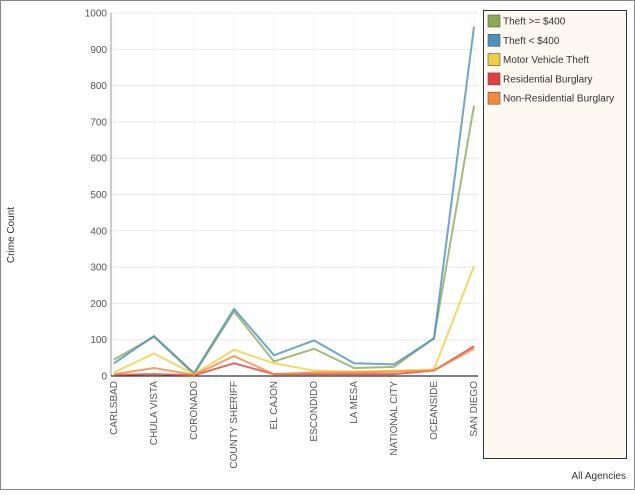 This screenshot has height=495, width=635. What do you see at coordinates (394, 418) in the screenshot?
I see `x-tick-label: NATIONAL CITY` at bounding box center [394, 418].